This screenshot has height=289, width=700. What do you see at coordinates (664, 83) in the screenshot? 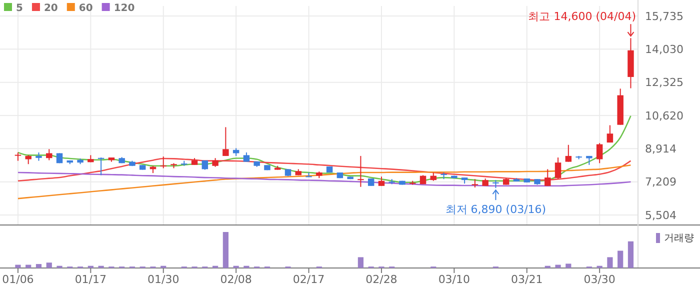
I see `y-tick-label: 12,325` at bounding box center [664, 83].